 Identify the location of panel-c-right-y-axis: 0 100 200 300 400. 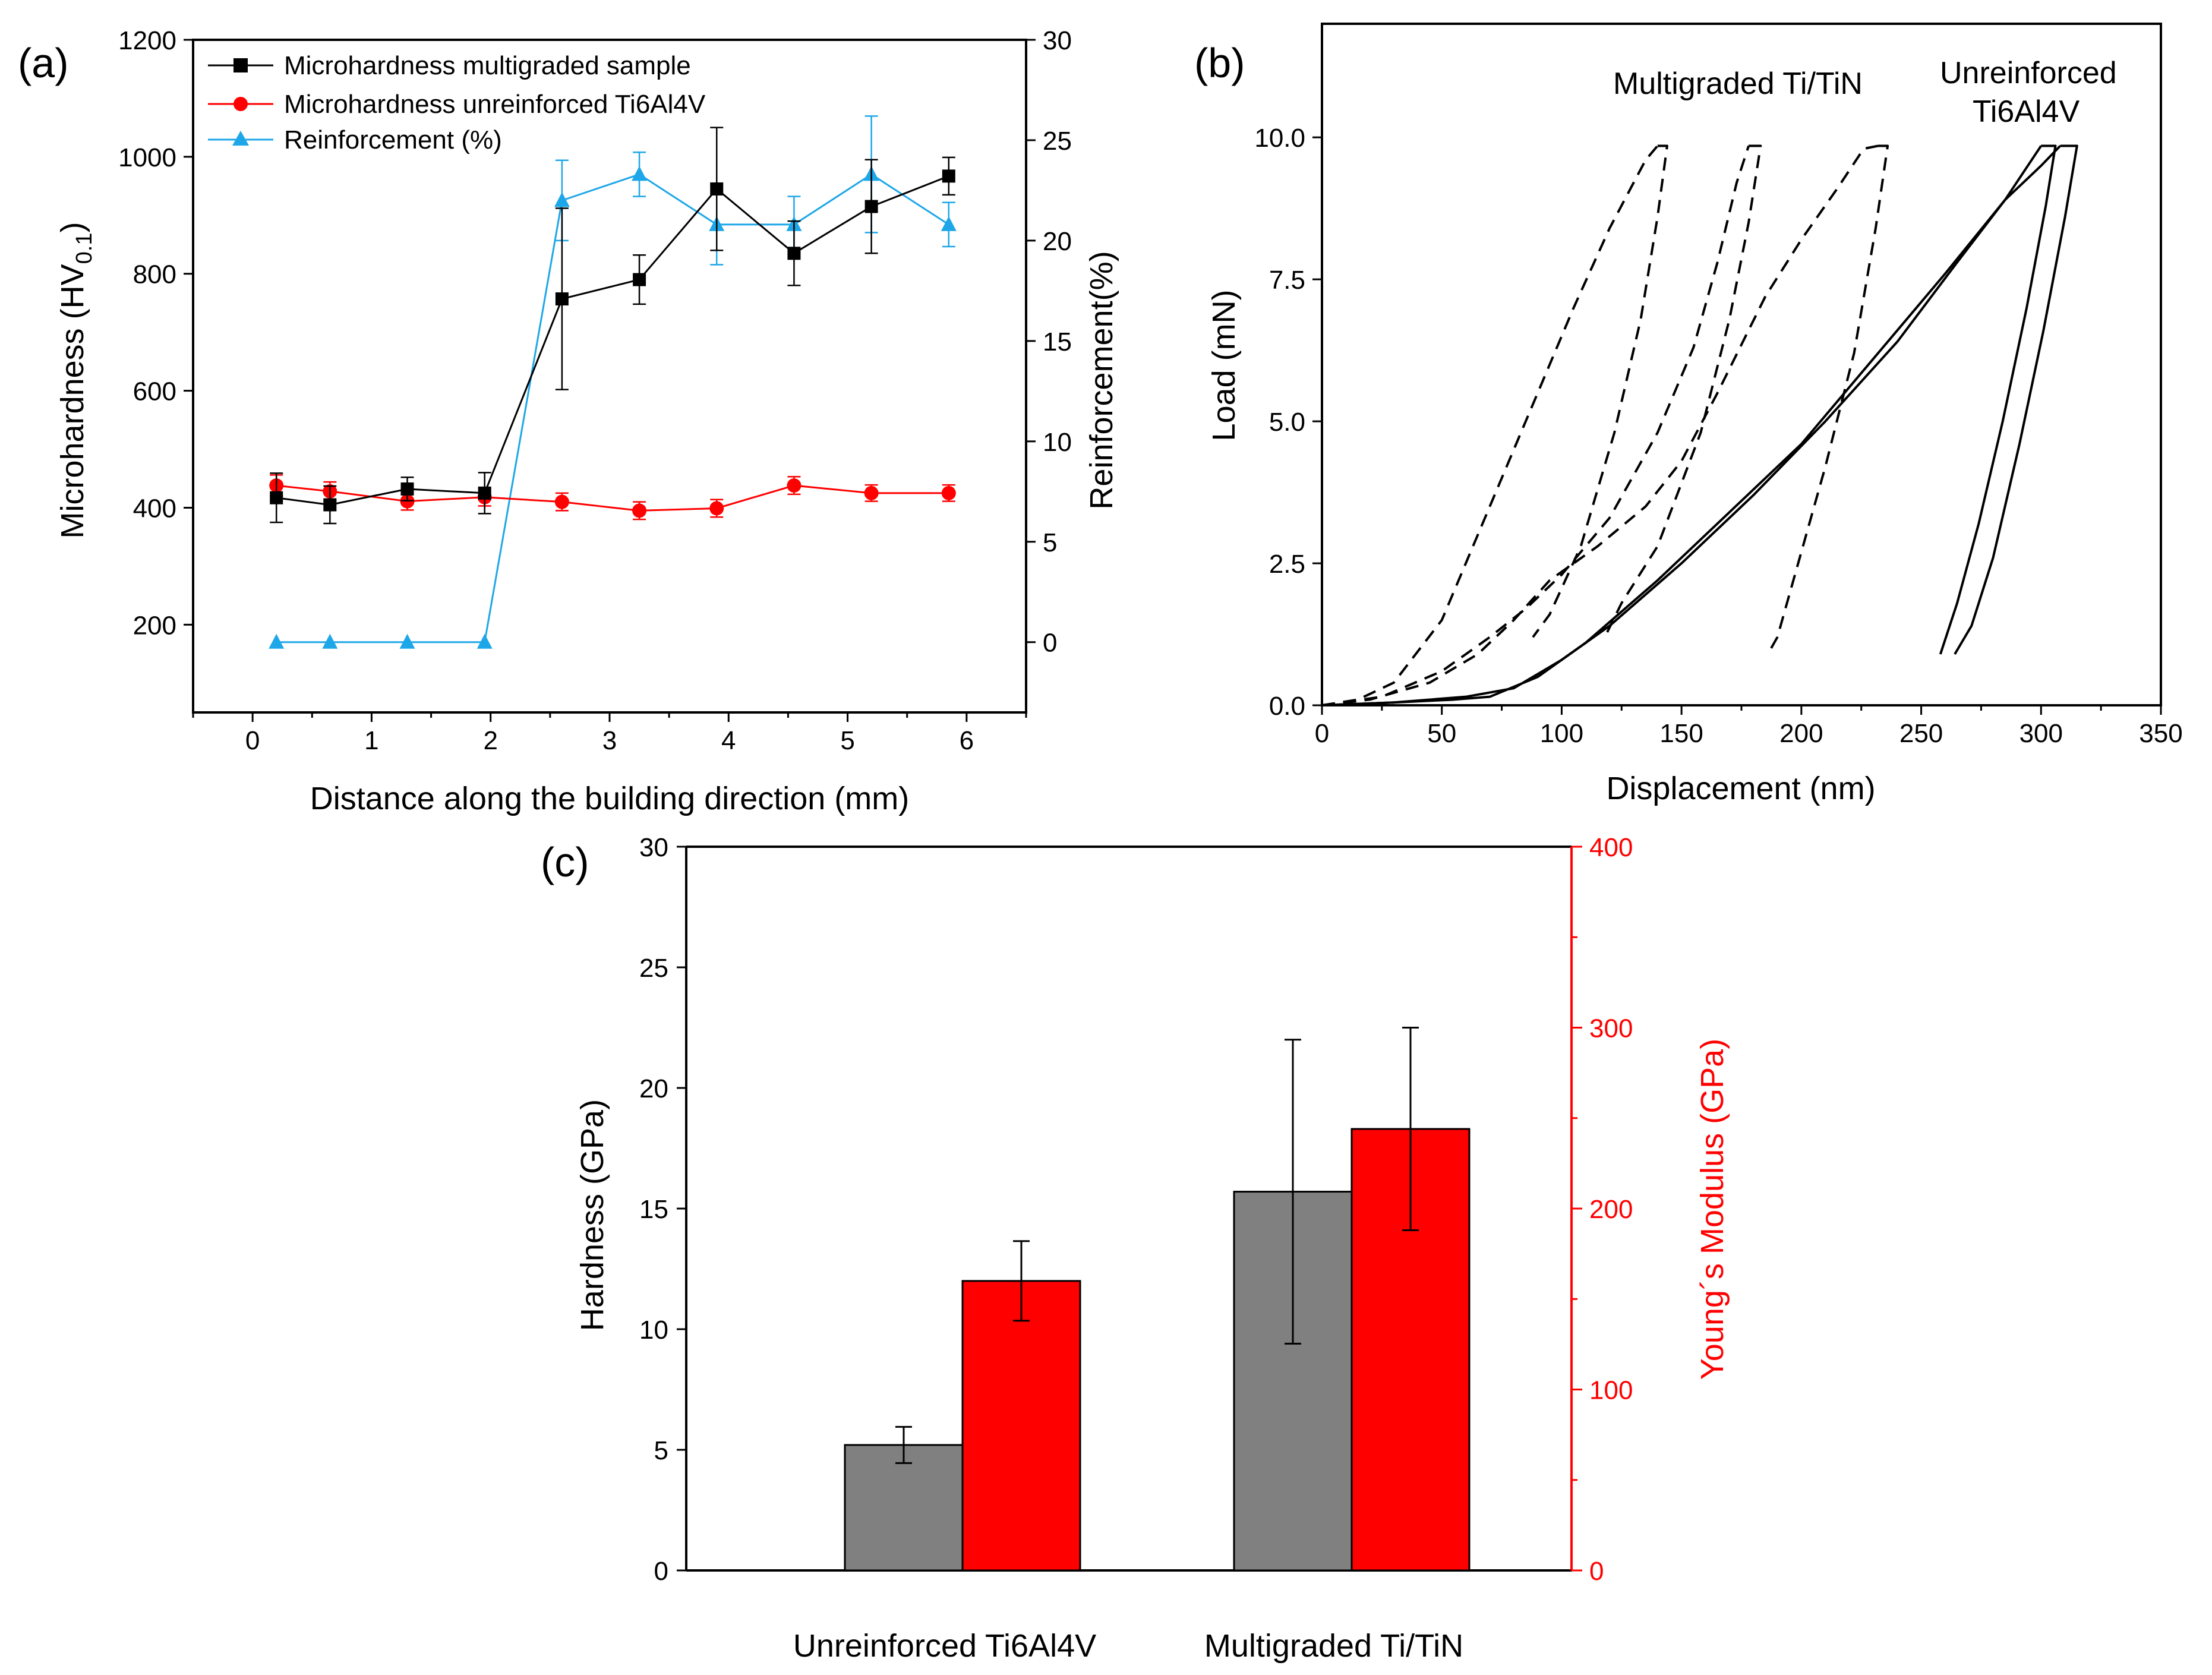
(1602, 1210).